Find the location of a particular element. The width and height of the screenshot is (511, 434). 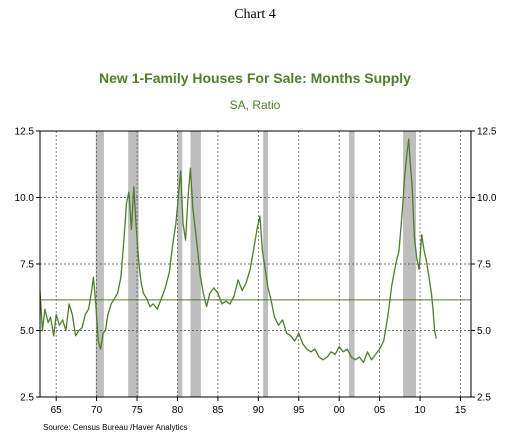

y-tick-label-right: 5.0 is located at coordinates (484, 331).